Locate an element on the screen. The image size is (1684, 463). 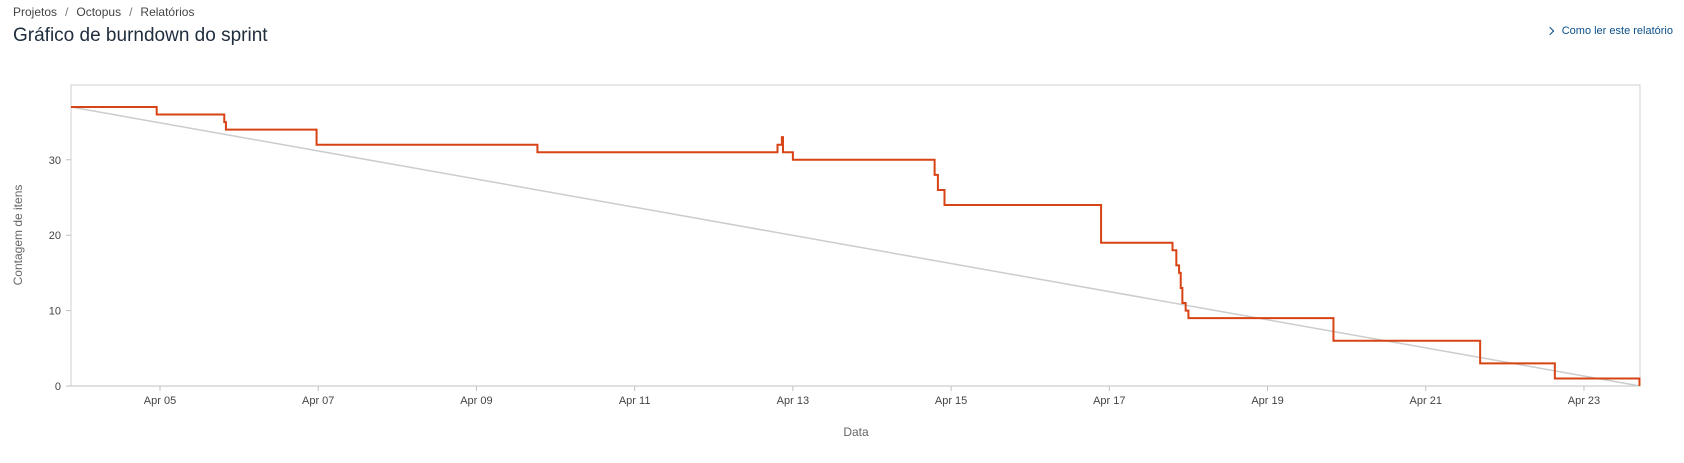
x-axis-label: Data is located at coordinates (856, 432).